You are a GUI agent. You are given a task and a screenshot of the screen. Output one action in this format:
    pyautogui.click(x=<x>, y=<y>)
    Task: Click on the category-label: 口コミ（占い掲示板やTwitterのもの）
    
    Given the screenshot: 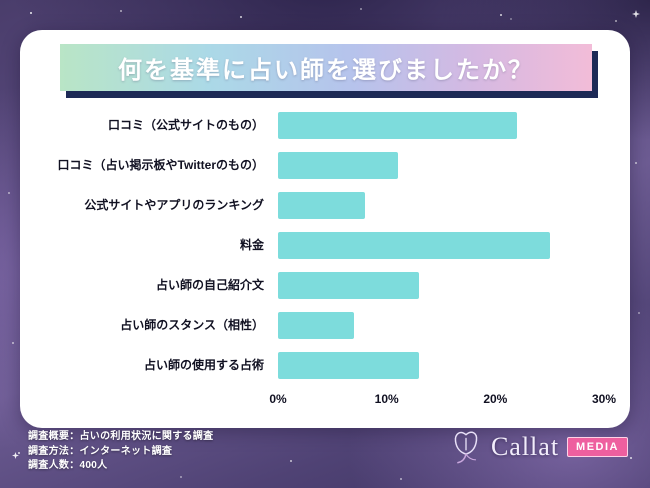 What is the action you would take?
    pyautogui.click(x=160, y=164)
    